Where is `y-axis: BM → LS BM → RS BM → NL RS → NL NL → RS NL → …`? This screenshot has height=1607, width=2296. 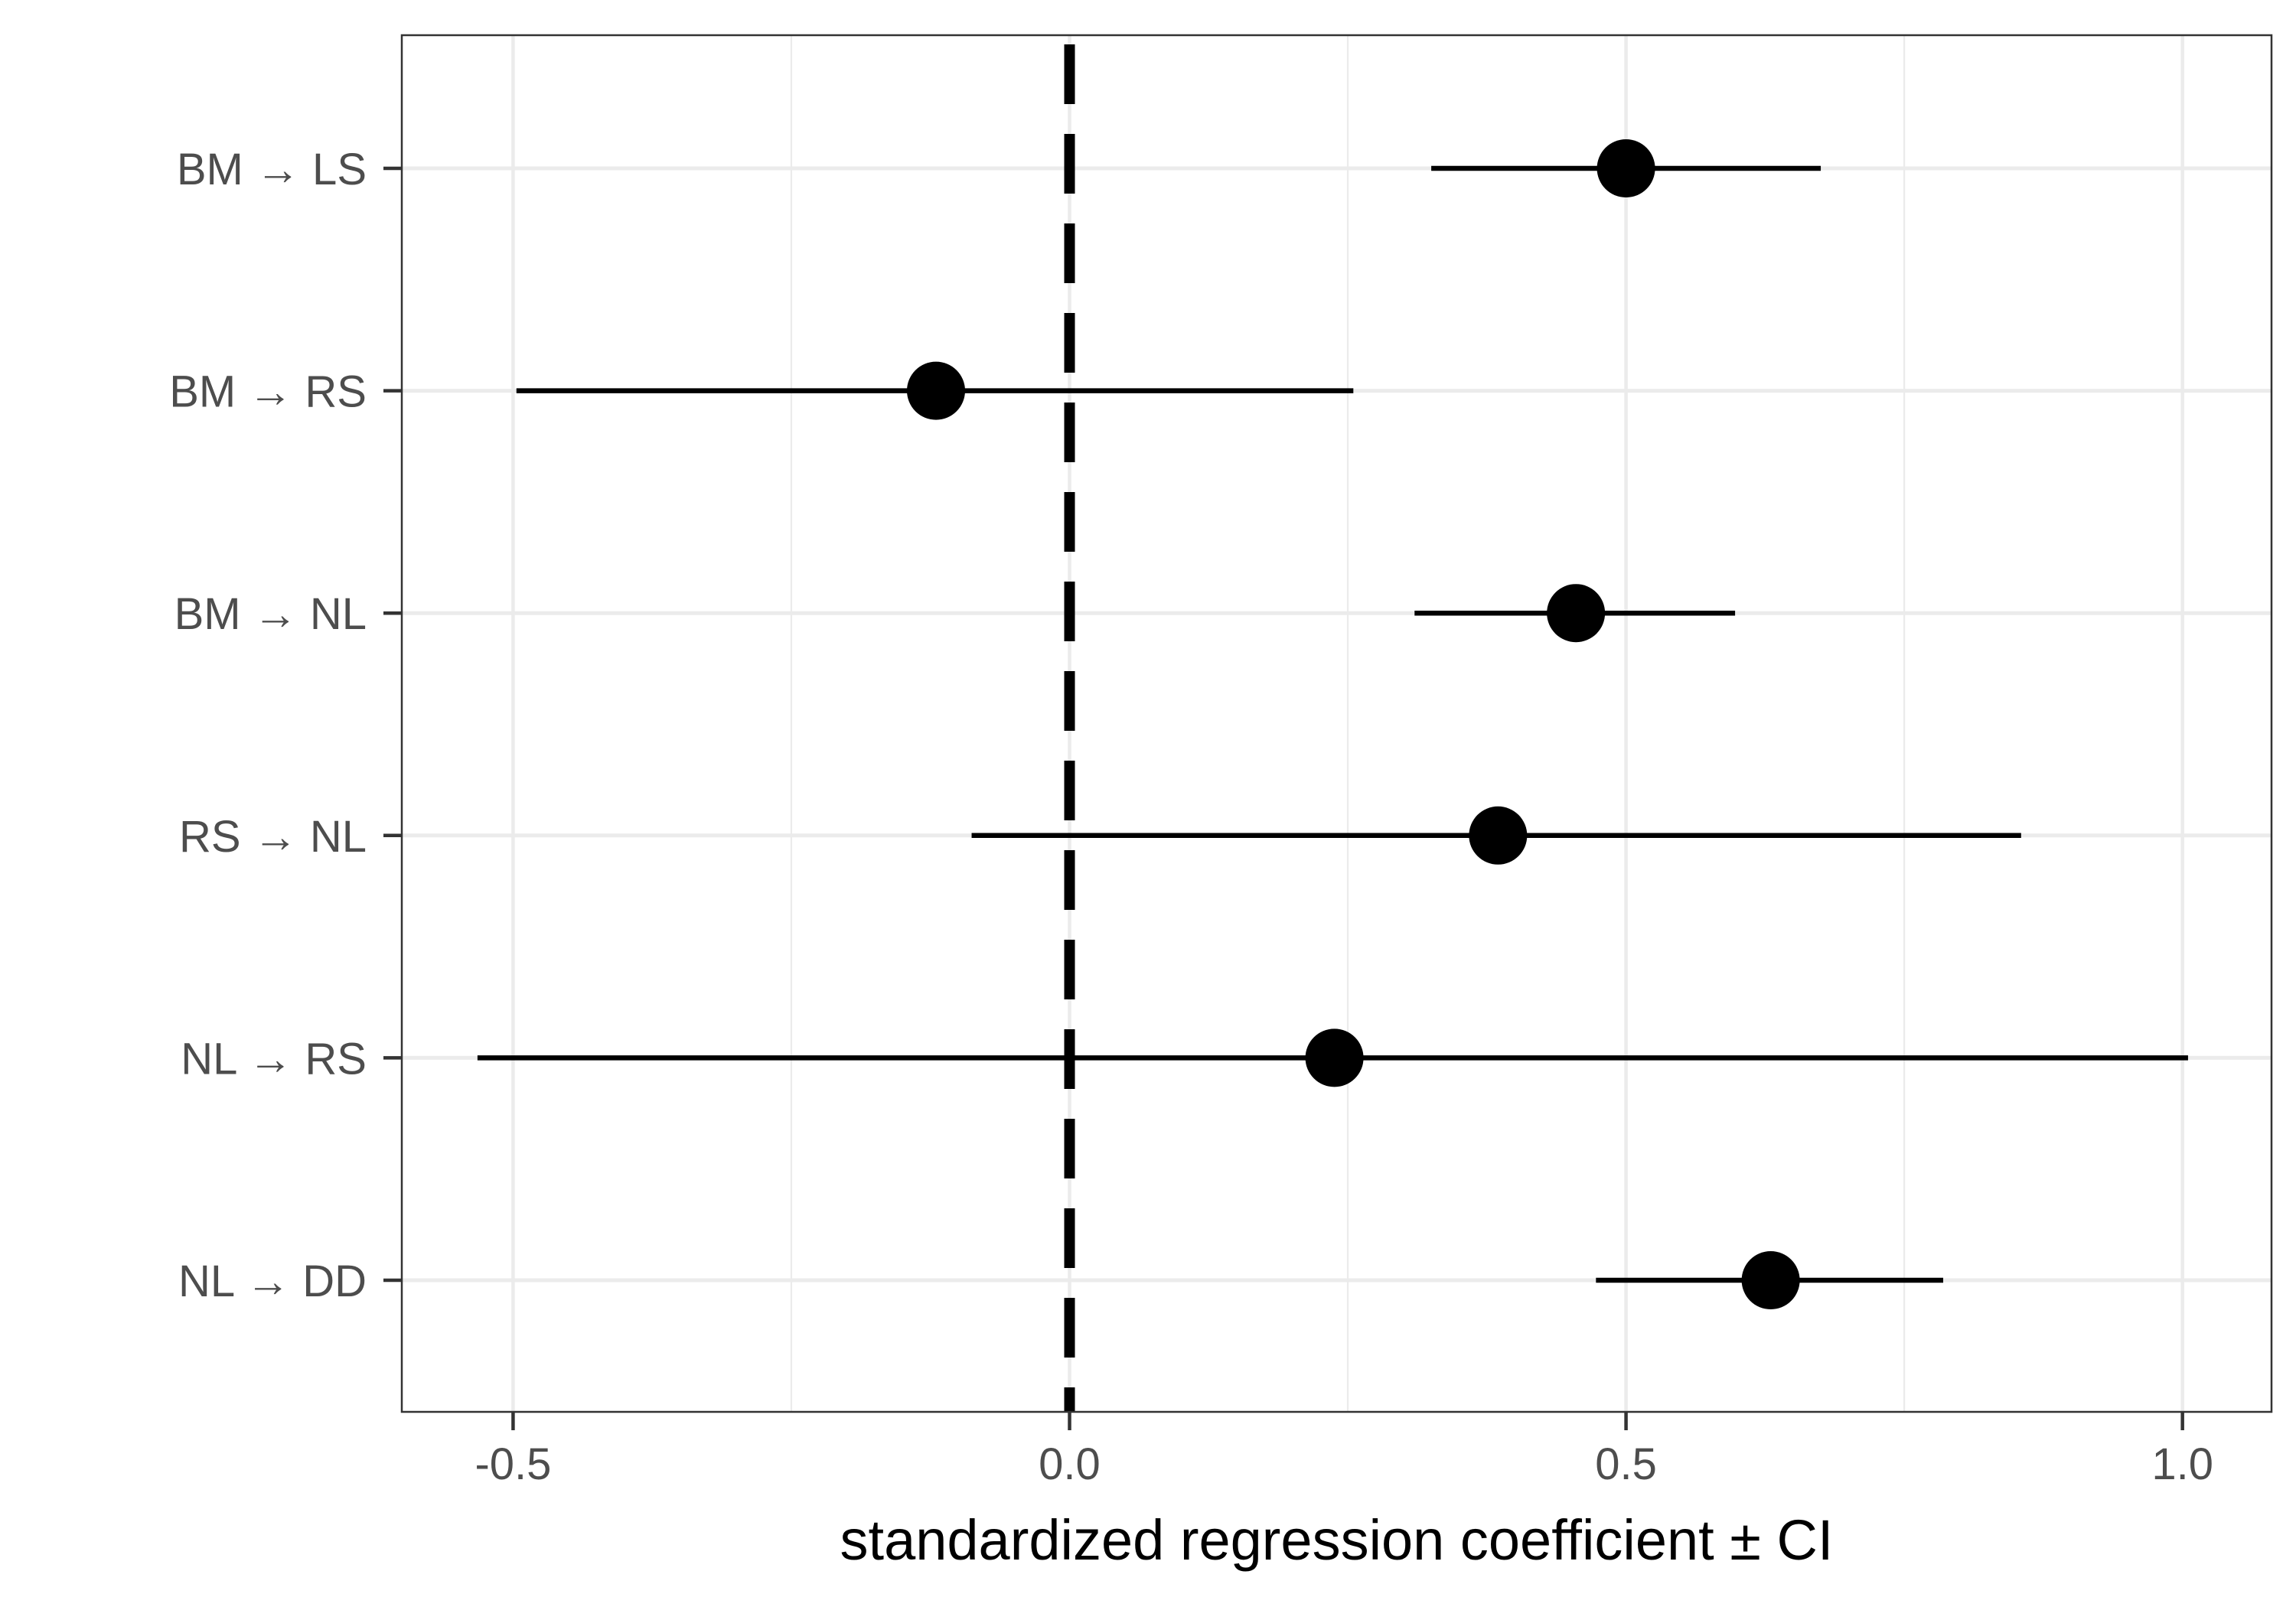
y-axis: BM → LS BM → RS BM → NL RS → NL NL → RS NL → … is located at coordinates (285, 725).